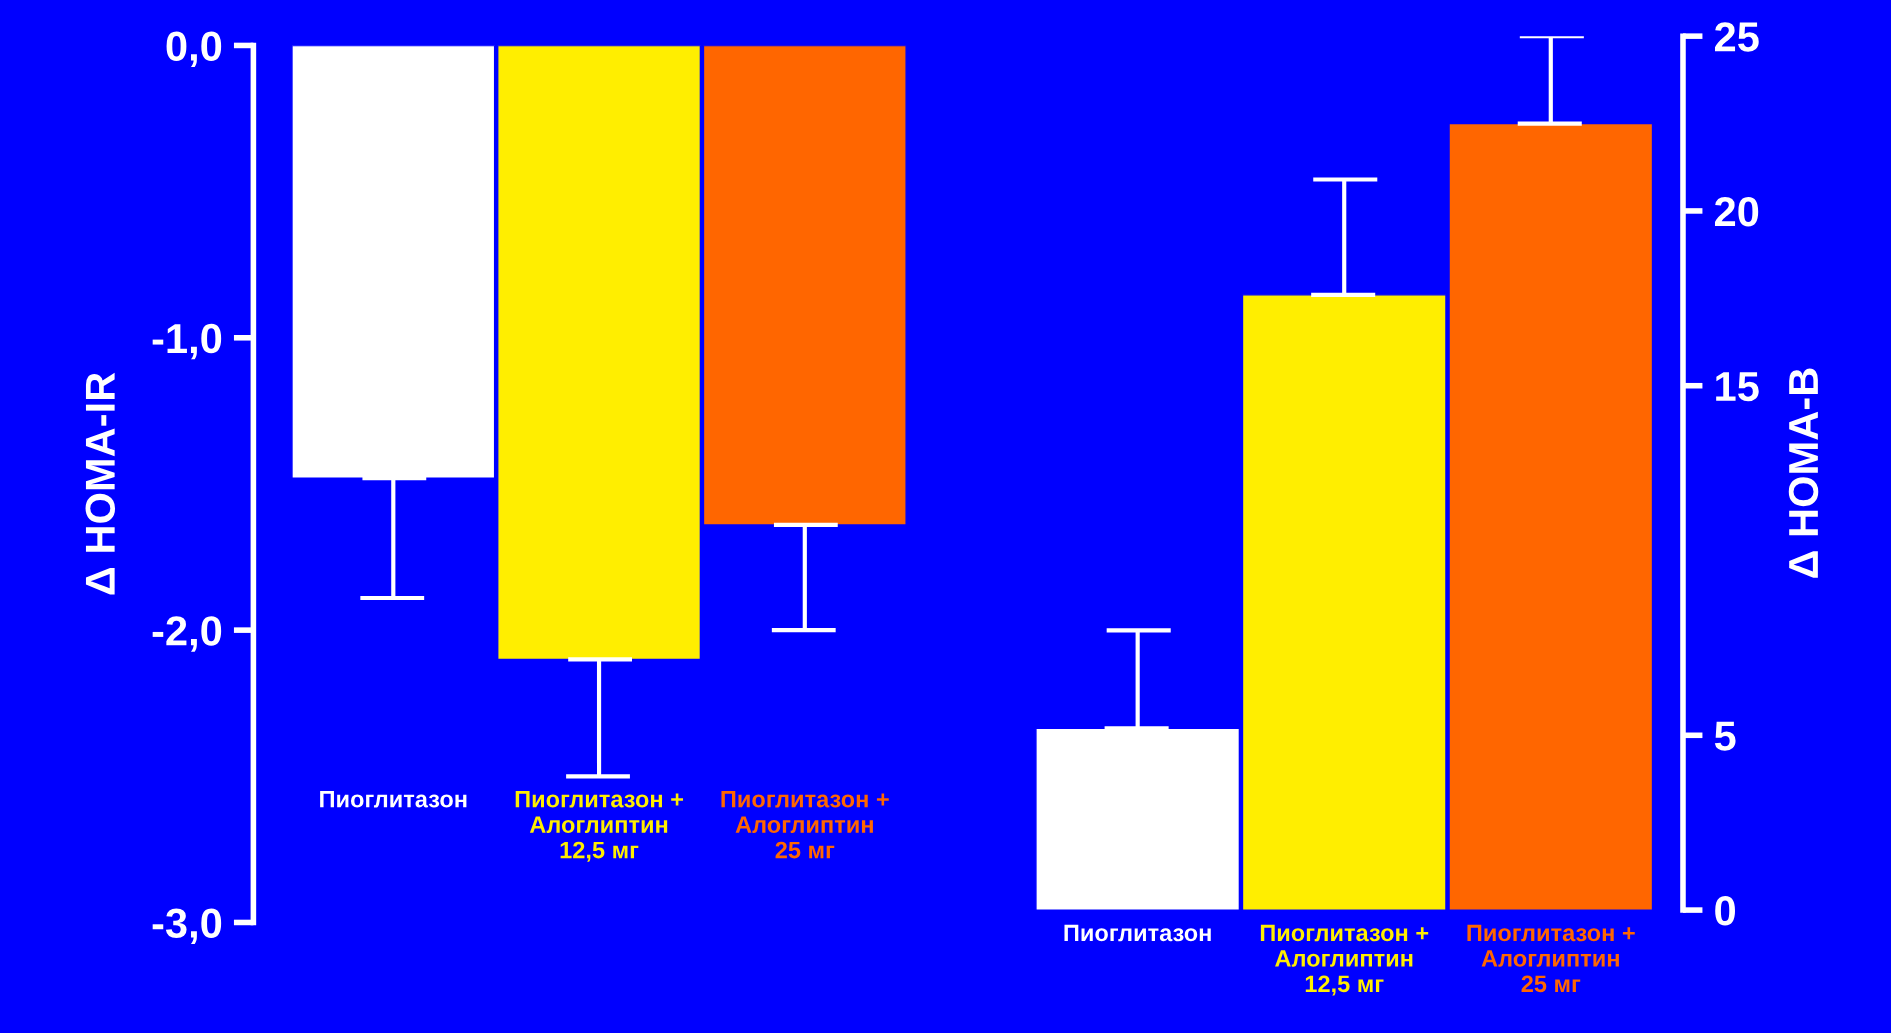 The image size is (1891, 1033). I want to click on y-tick-label: 0,0, so click(194, 49).